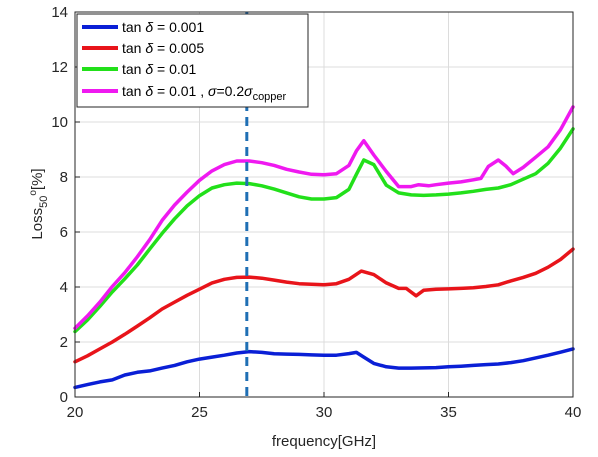  I want to click on legend-entry-2: tan δ = 0.01, so click(159, 69).